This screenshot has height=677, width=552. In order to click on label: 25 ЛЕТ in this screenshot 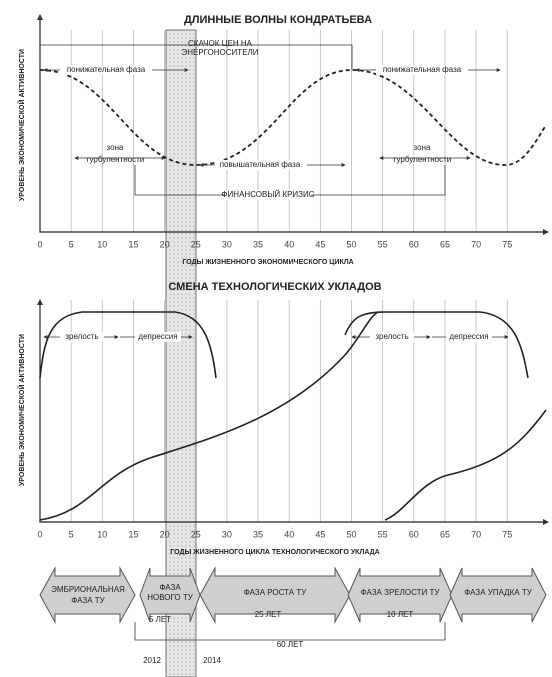, I will do `click(268, 614)`.